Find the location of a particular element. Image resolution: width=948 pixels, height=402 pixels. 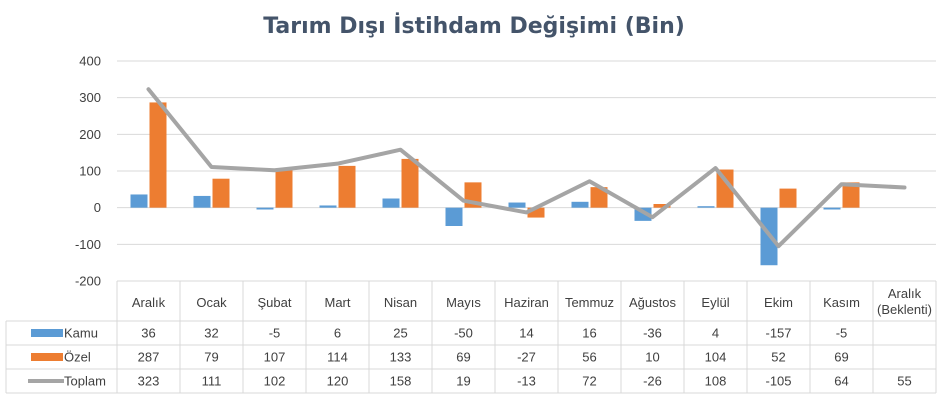

category-label: Mayıs is located at coordinates (463, 302).